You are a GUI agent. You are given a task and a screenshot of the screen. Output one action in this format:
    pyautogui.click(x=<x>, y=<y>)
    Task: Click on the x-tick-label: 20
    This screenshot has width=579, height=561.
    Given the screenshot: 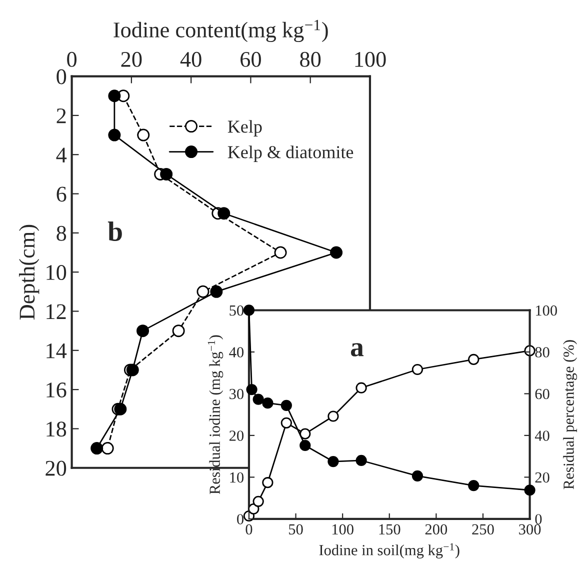 What is the action you would take?
    pyautogui.click(x=131, y=59)
    